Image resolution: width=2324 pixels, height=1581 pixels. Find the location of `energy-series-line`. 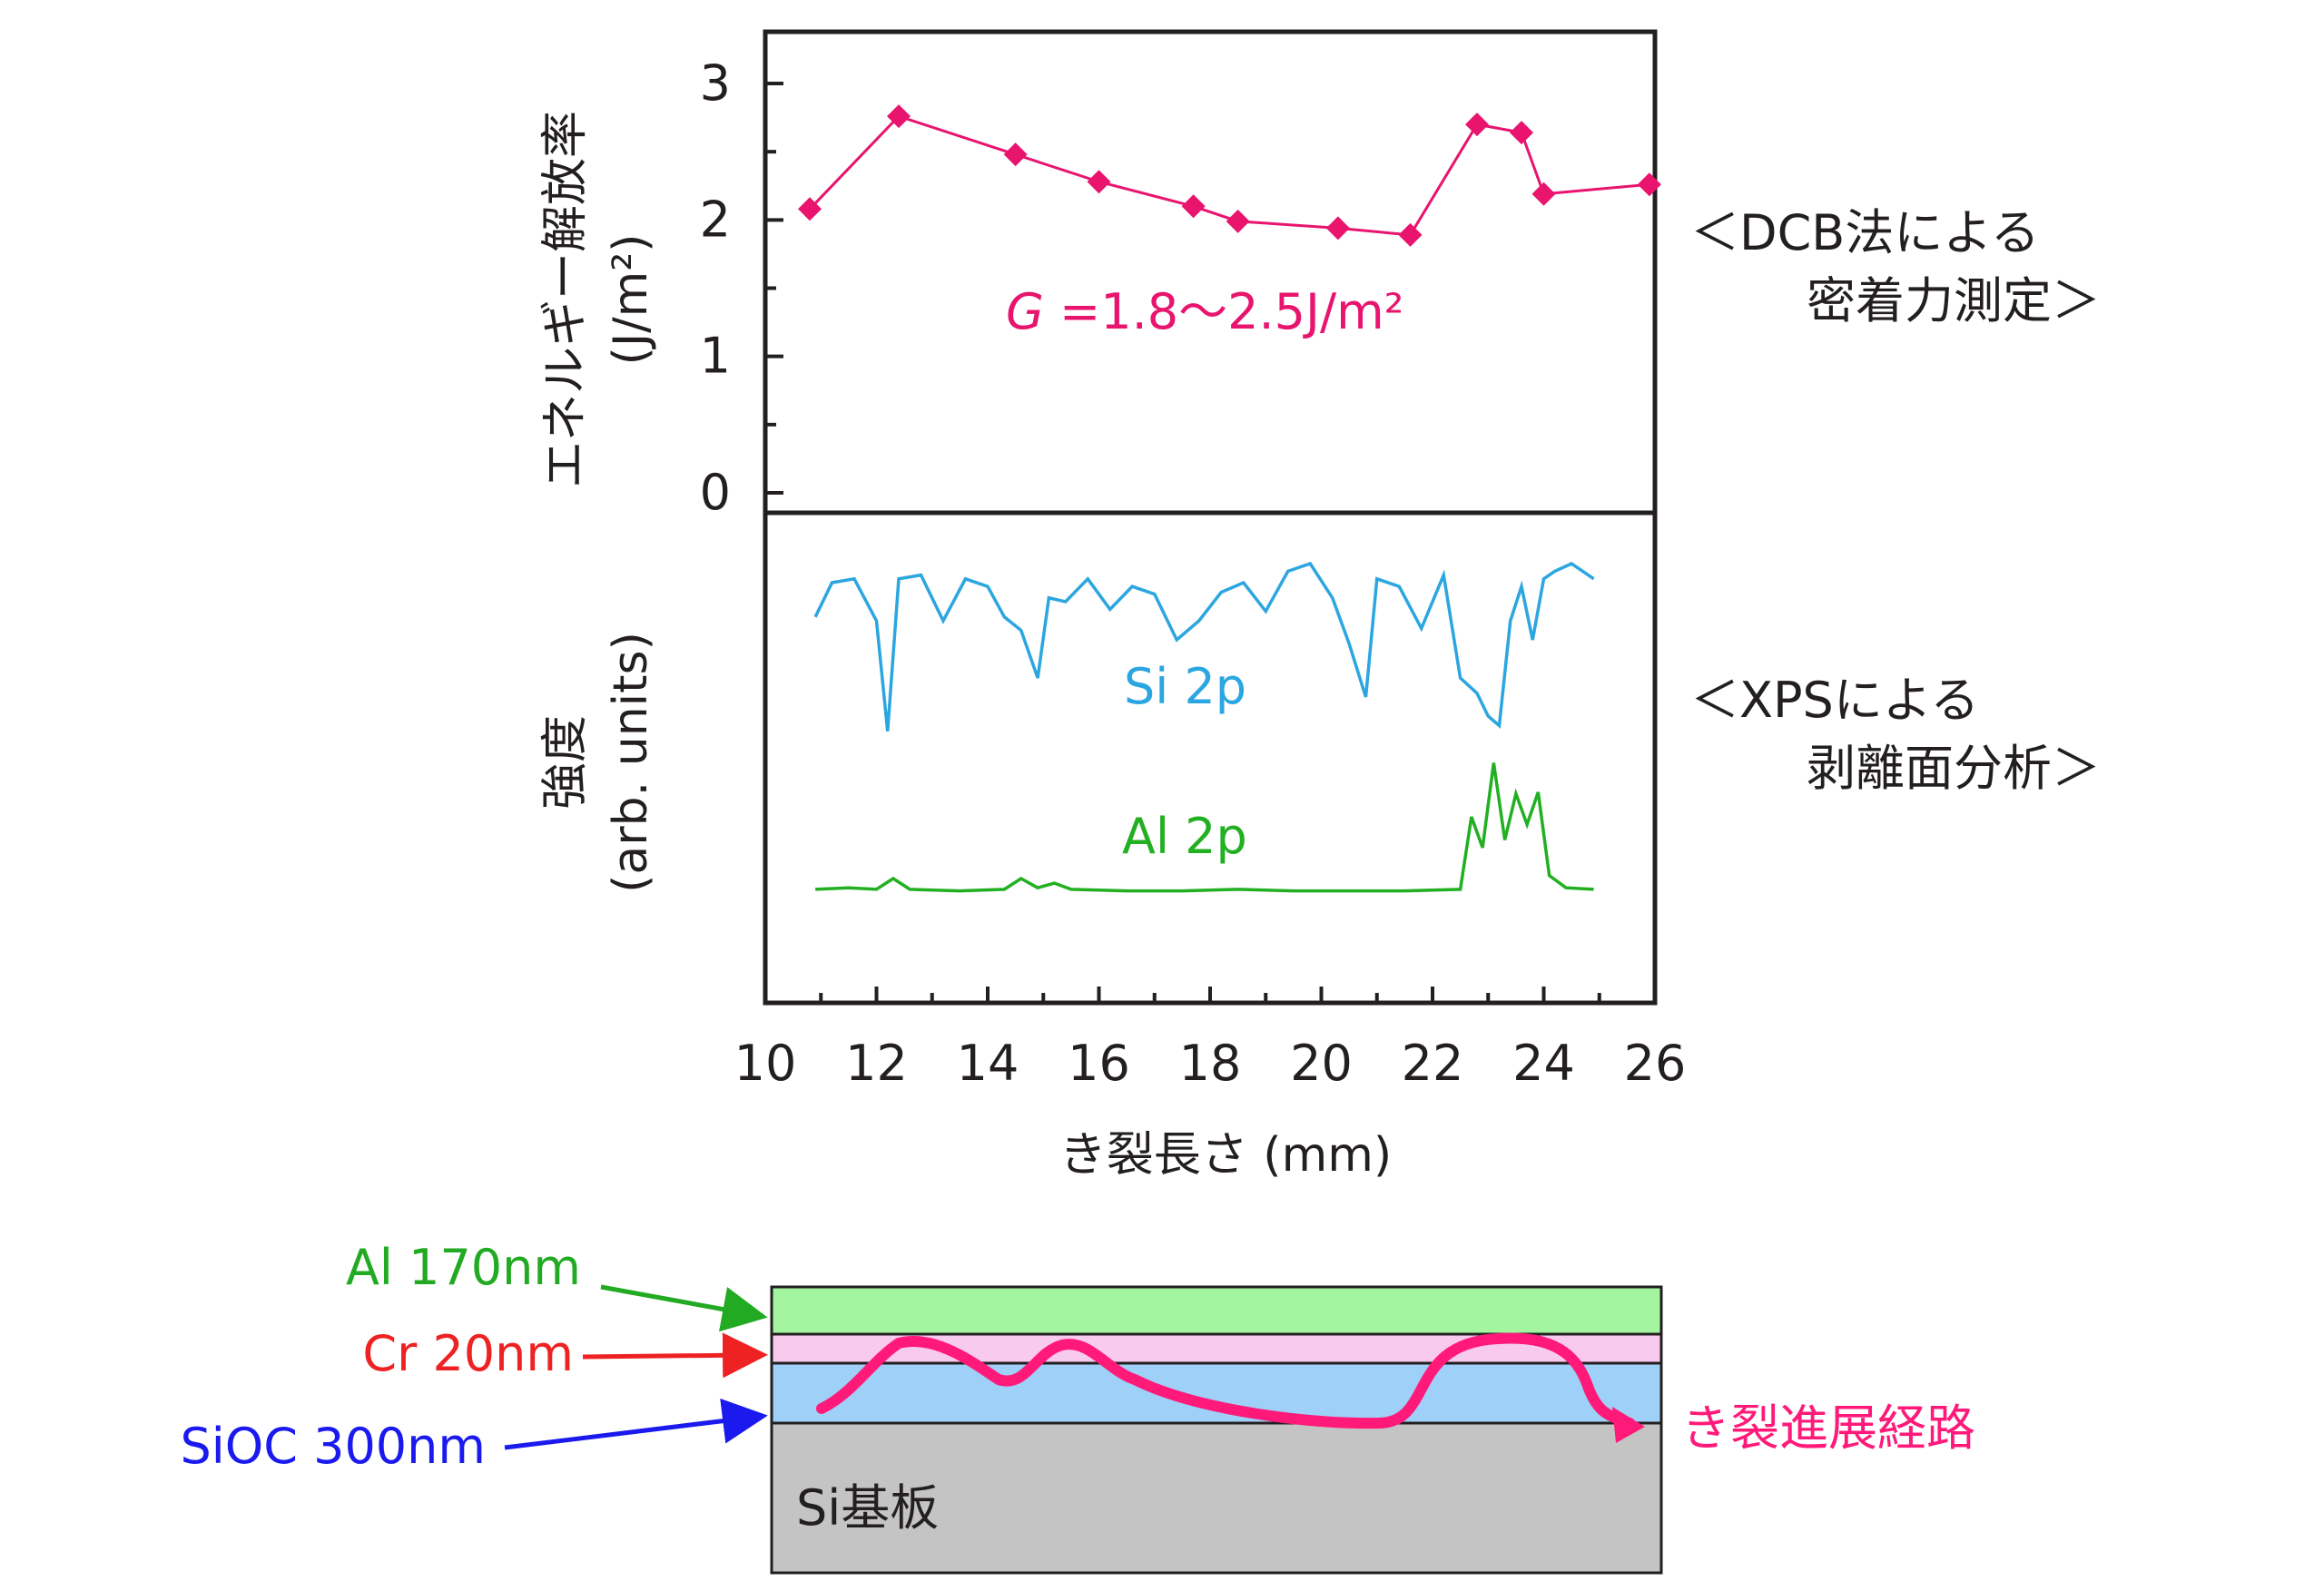

energy-series-line is located at coordinates (1229, 175).